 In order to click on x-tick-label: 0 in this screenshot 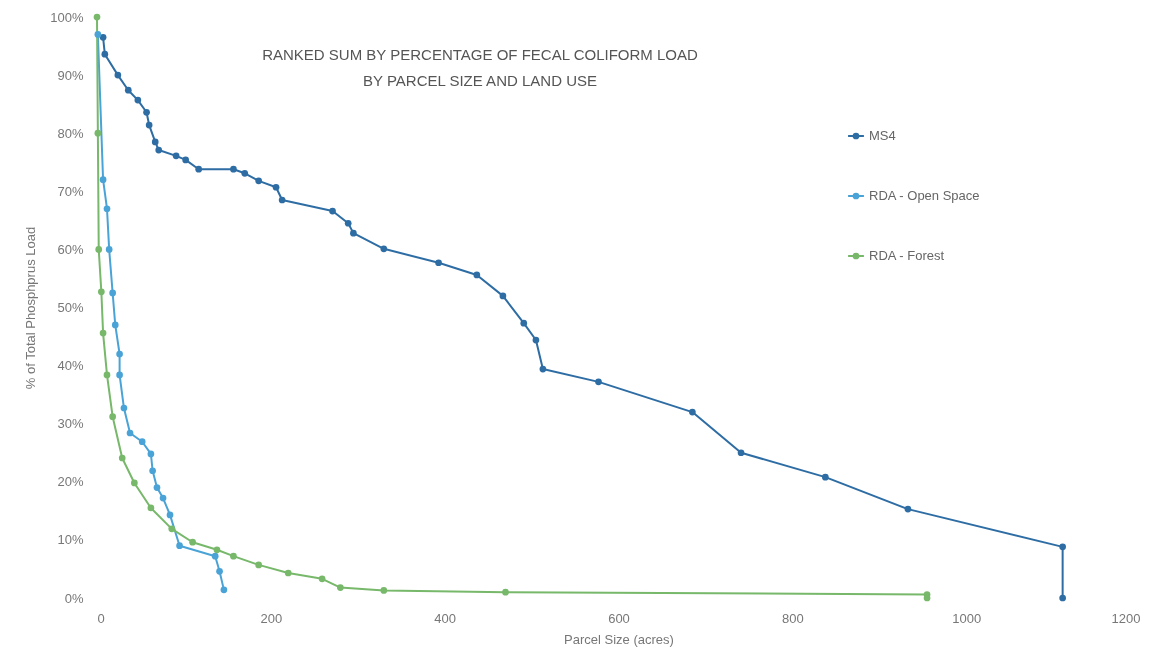, I will do `click(101, 618)`.